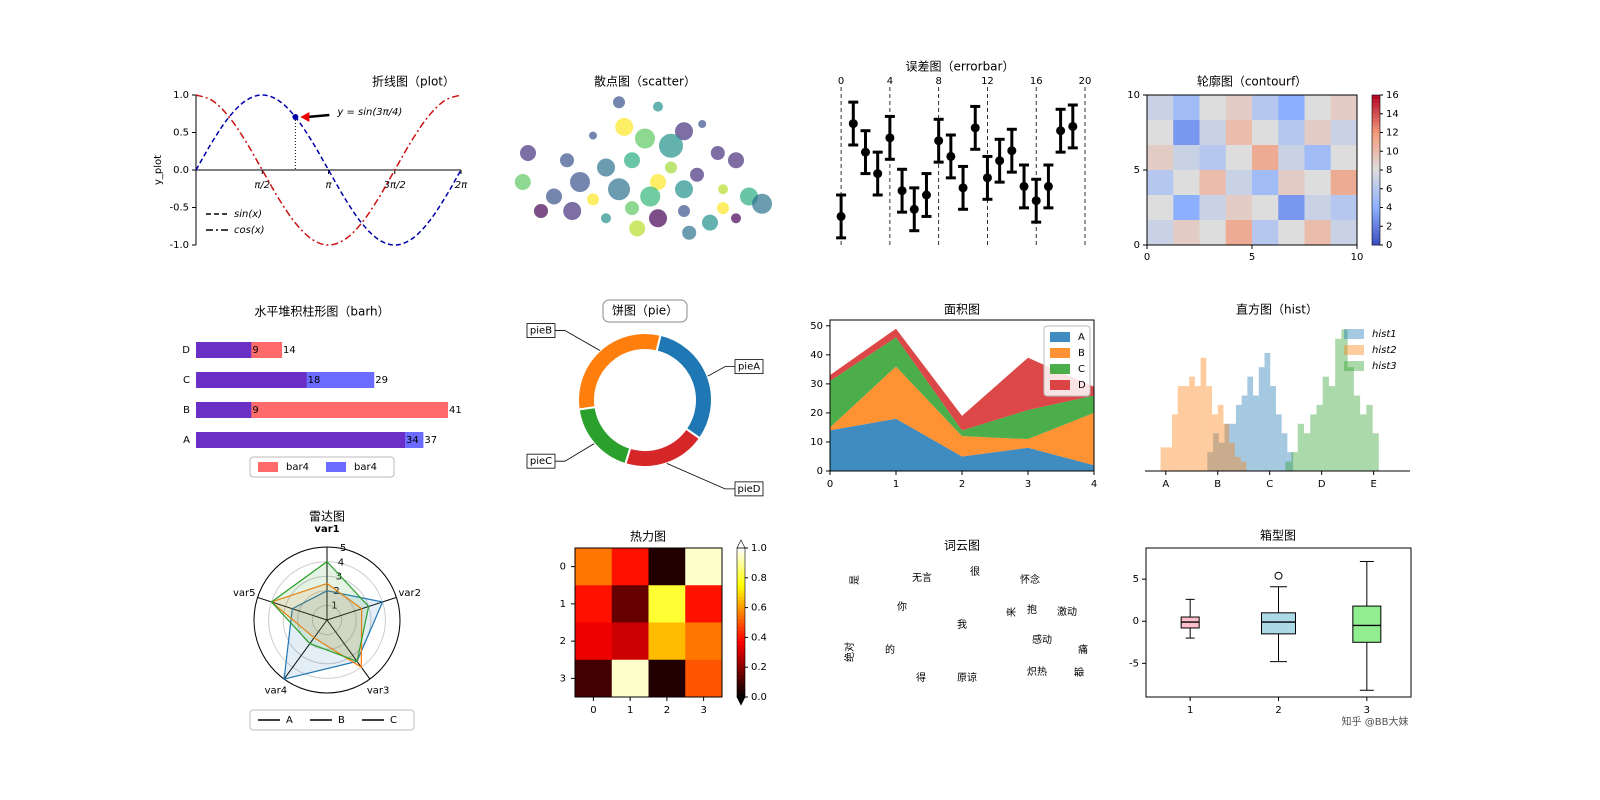 The image size is (1600, 800). What do you see at coordinates (1082, 385) in the screenshot?
I see `legend-label: D` at bounding box center [1082, 385].